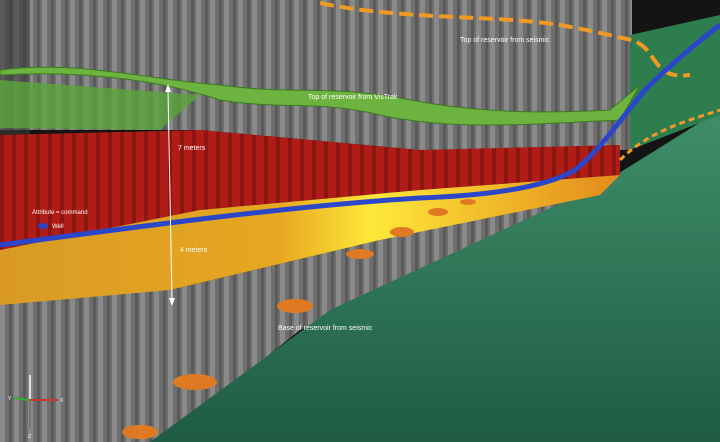  Describe the element at coordinates (36, 407) in the screenshot. I see `compass: Y X Z` at that location.